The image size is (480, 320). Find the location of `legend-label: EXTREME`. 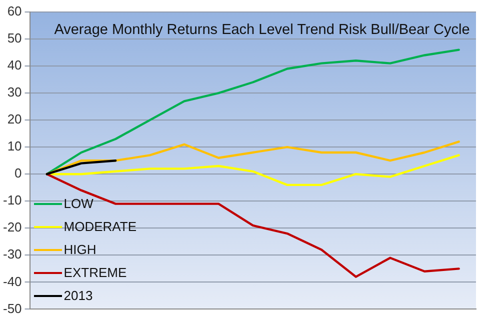

legend-label: EXTREME is located at coordinates (95, 272).